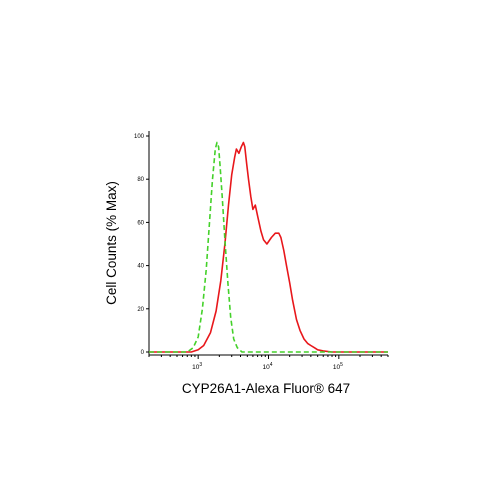  What do you see at coordinates (111, 243) in the screenshot?
I see `y-axis-title: Cell Counts (% Max)` at bounding box center [111, 243].